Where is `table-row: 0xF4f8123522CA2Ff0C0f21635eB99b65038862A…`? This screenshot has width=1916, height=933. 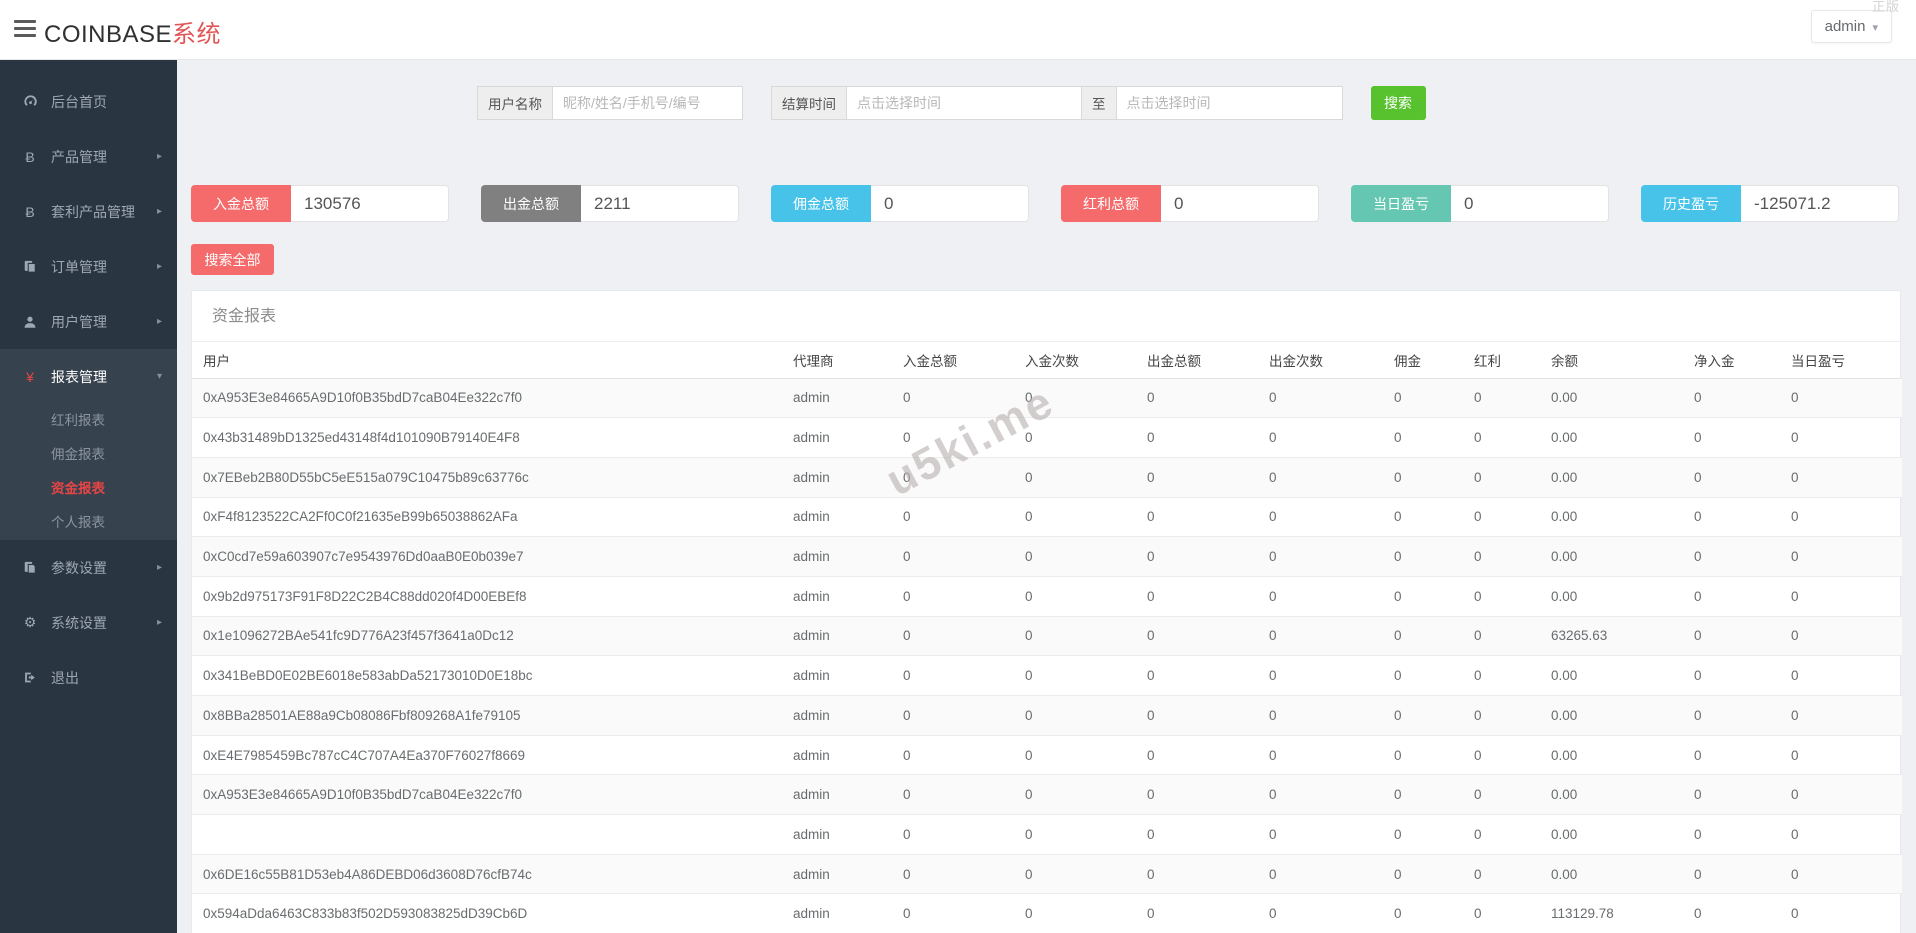 table-row: 0xF4f8123522CA2Ff0C0f21635eB99b65038862A… is located at coordinates (1047, 517).